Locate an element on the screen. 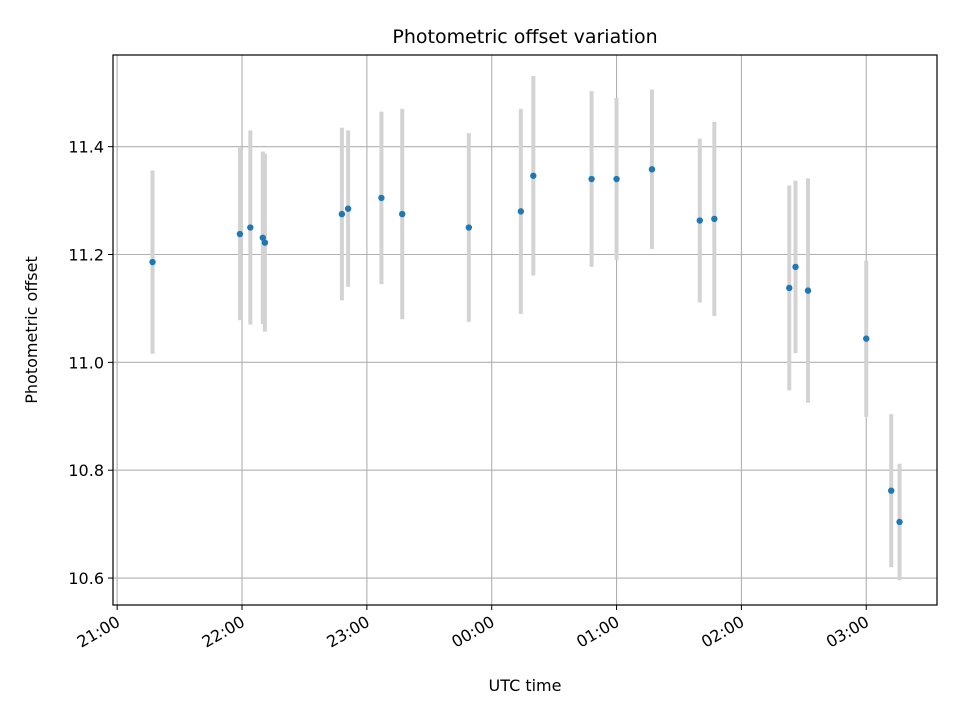 This screenshot has height=720, width=960. y-tick-label: 10.6 is located at coordinates (86, 578).